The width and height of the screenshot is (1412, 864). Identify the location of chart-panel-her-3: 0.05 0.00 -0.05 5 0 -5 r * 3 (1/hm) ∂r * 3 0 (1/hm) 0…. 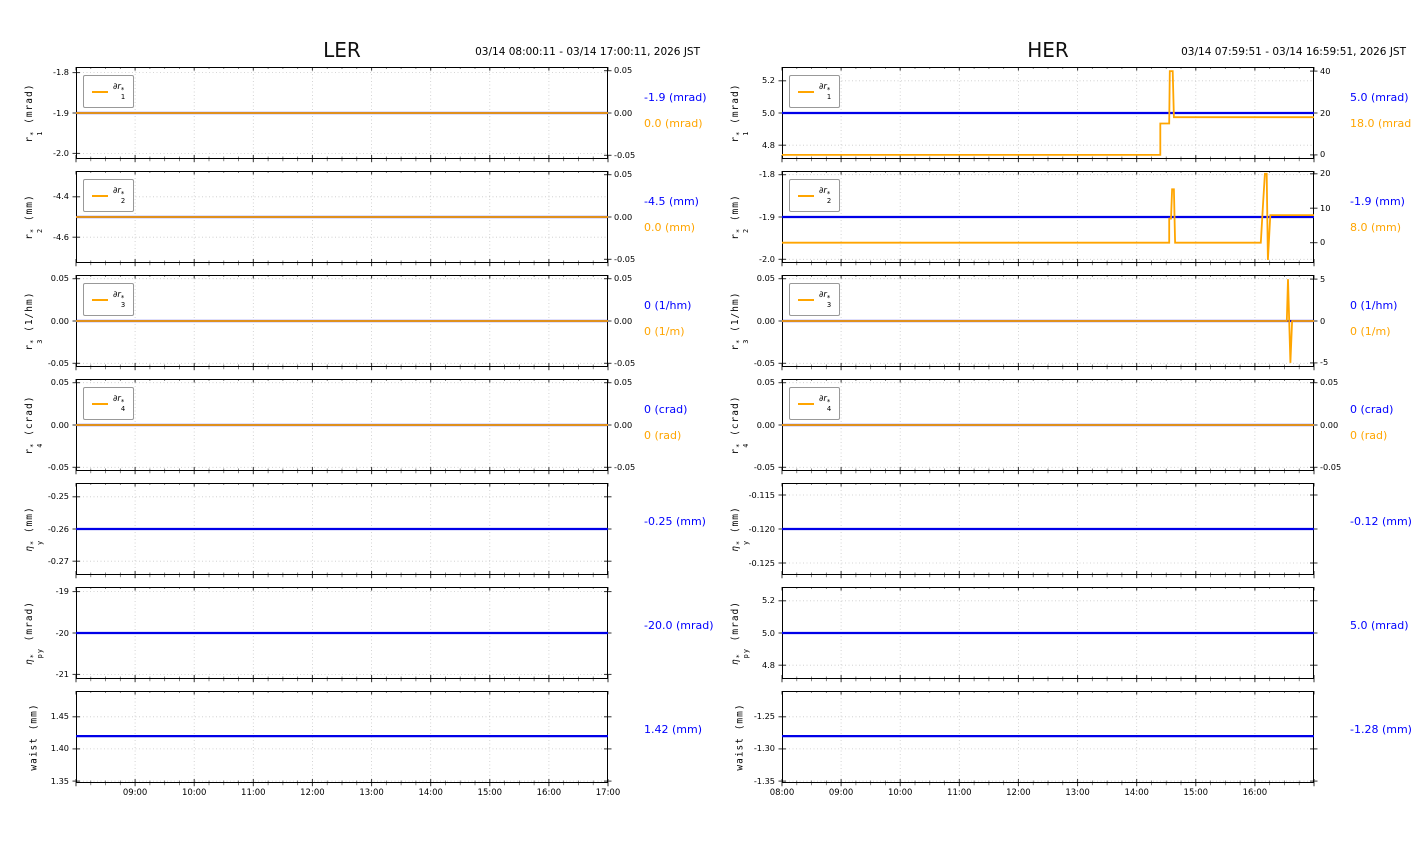
(1063, 322).